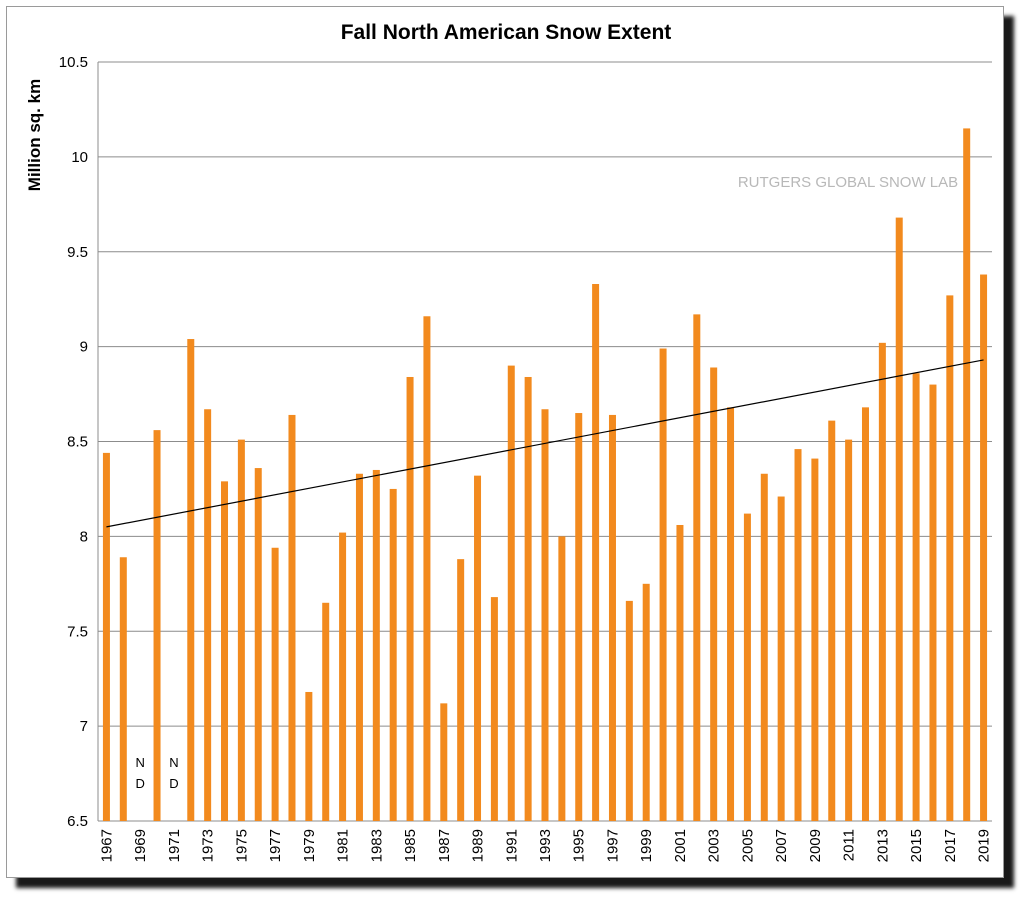 Image resolution: width=1024 pixels, height=899 pixels. I want to click on bar-2005, so click(747, 667).